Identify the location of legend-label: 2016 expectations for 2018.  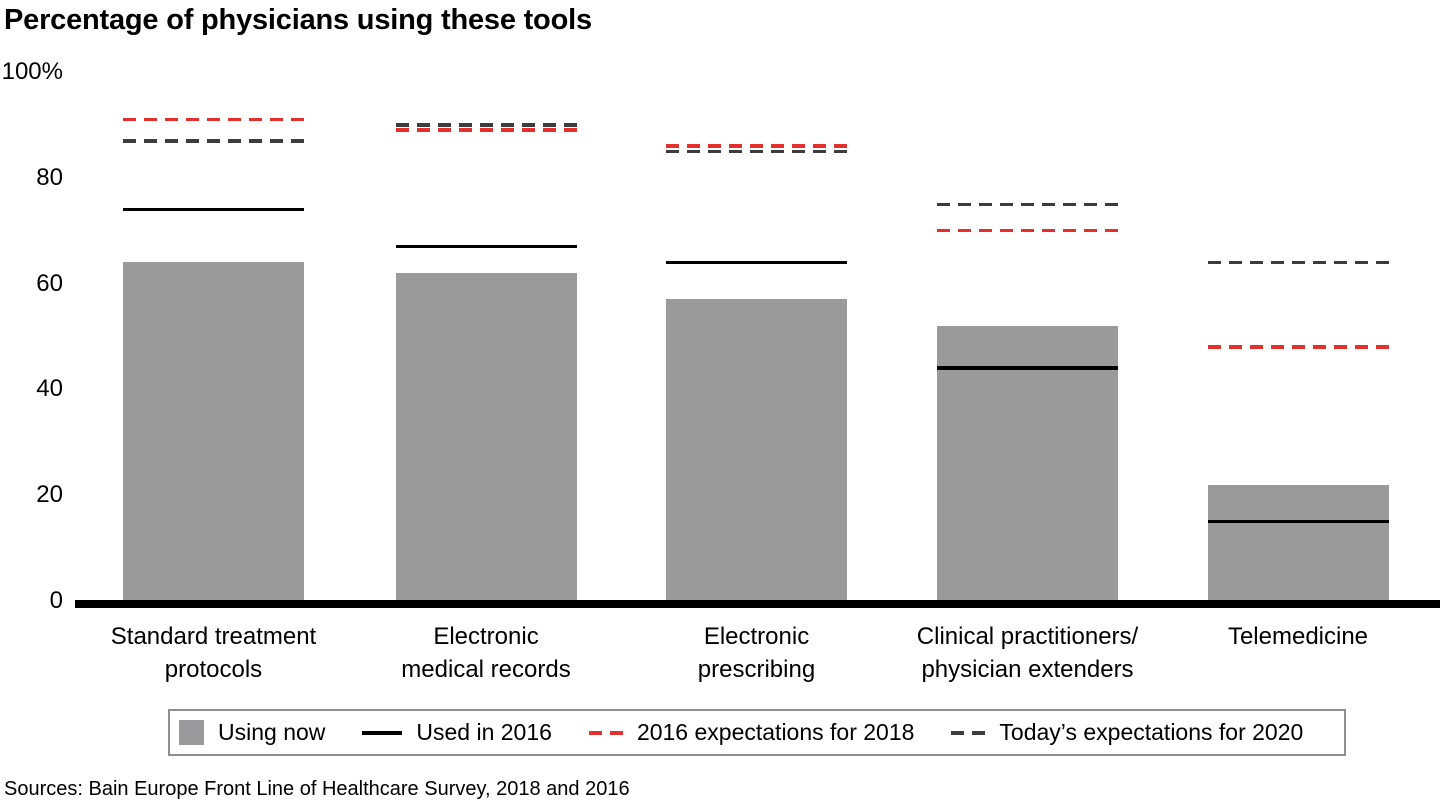
(775, 732).